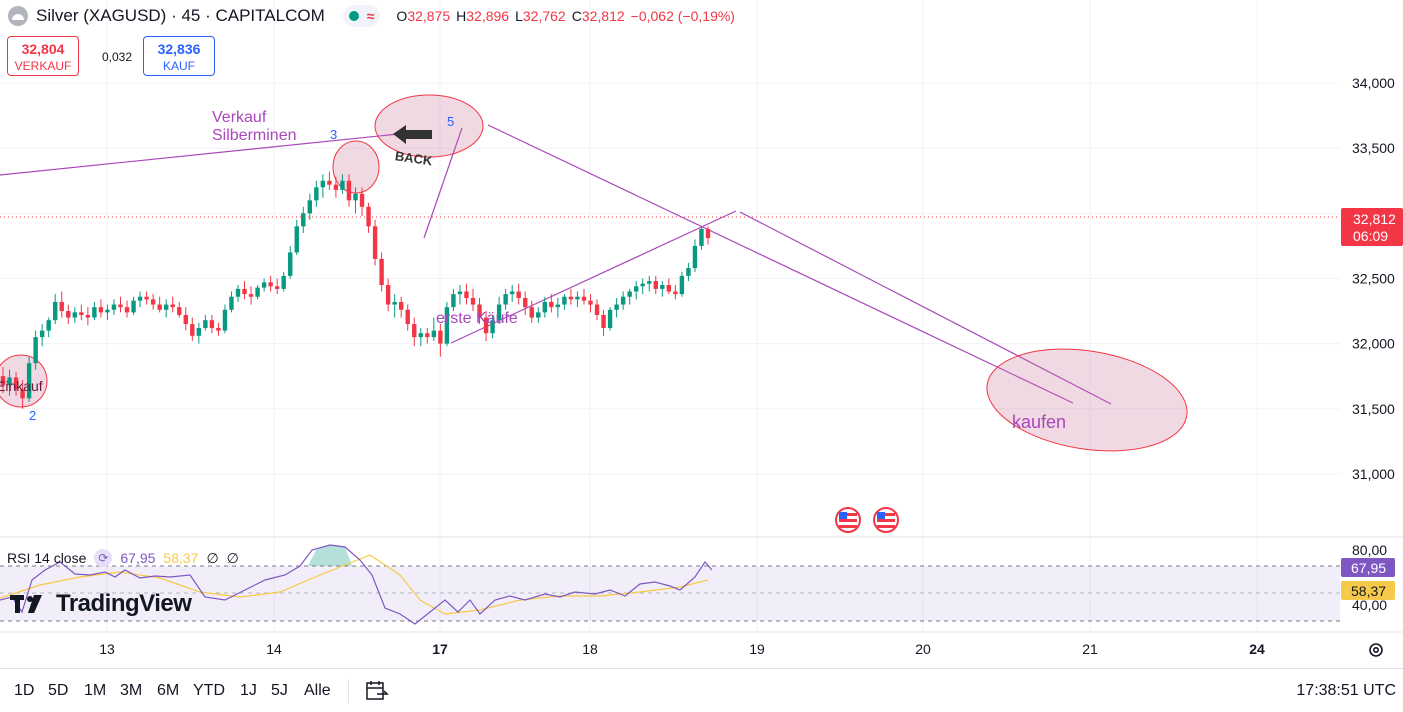 This screenshot has height=712, width=1403. What do you see at coordinates (412, 134) in the screenshot?
I see `back-arrow-icon` at bounding box center [412, 134].